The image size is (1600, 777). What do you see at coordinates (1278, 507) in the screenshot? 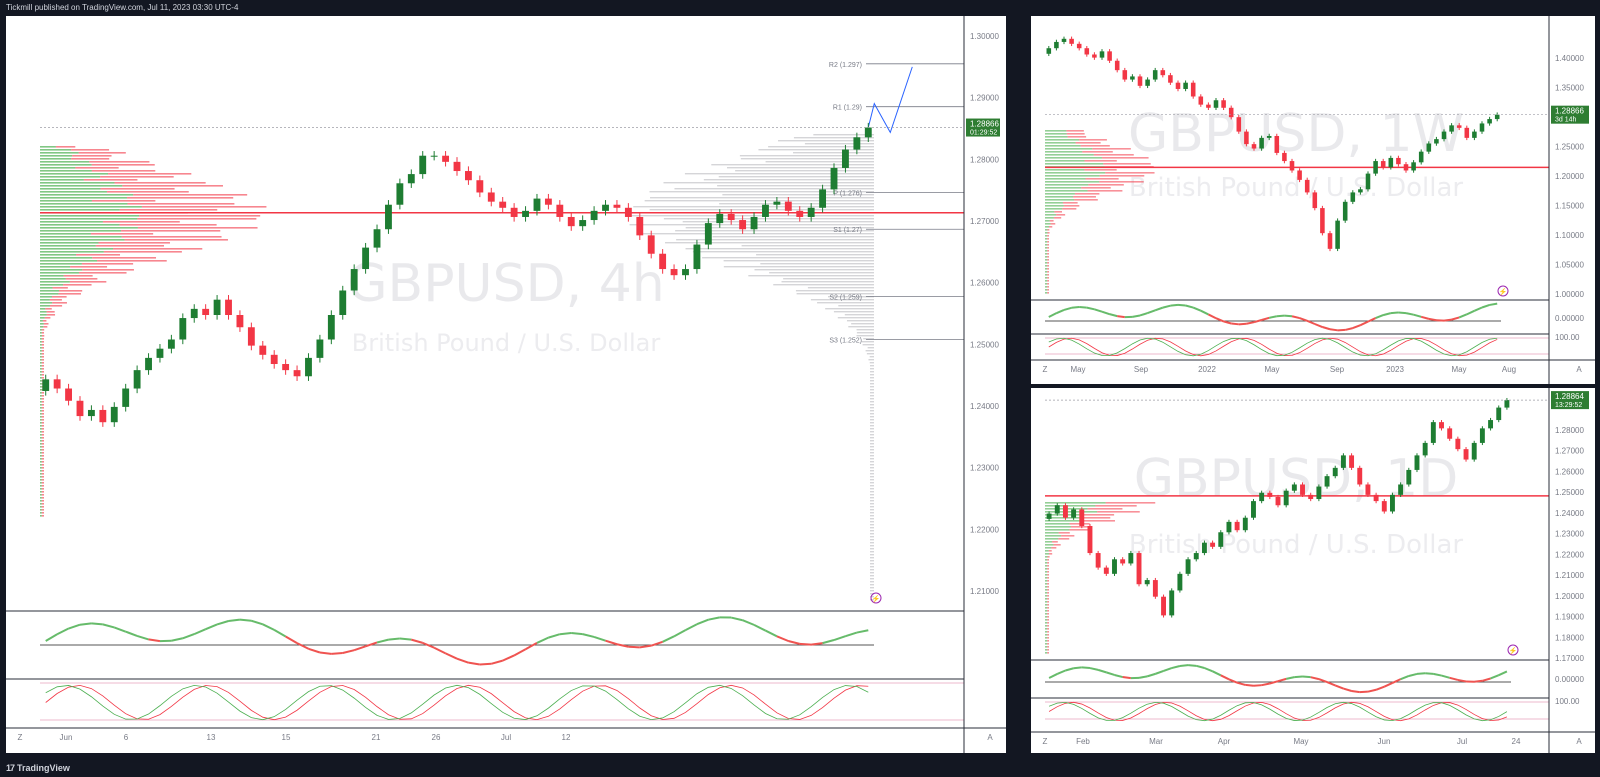
I see `candles` at bounding box center [1278, 507].